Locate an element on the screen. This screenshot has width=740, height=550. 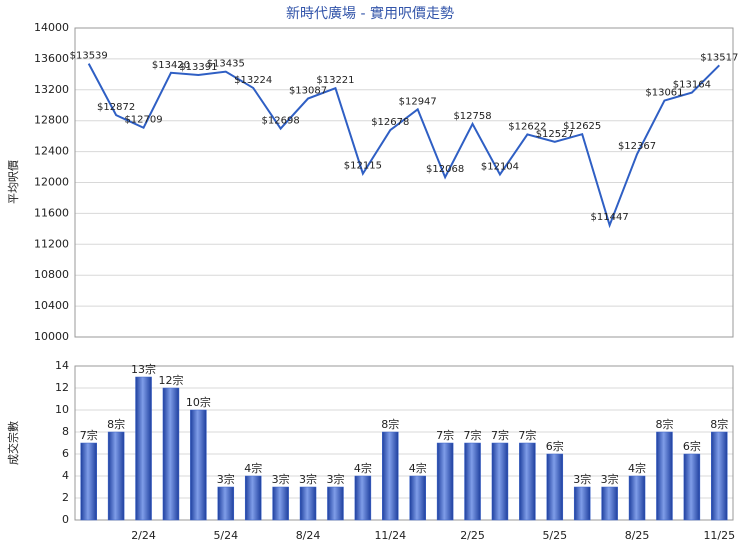
data-label: $13517 is located at coordinates (719, 57).